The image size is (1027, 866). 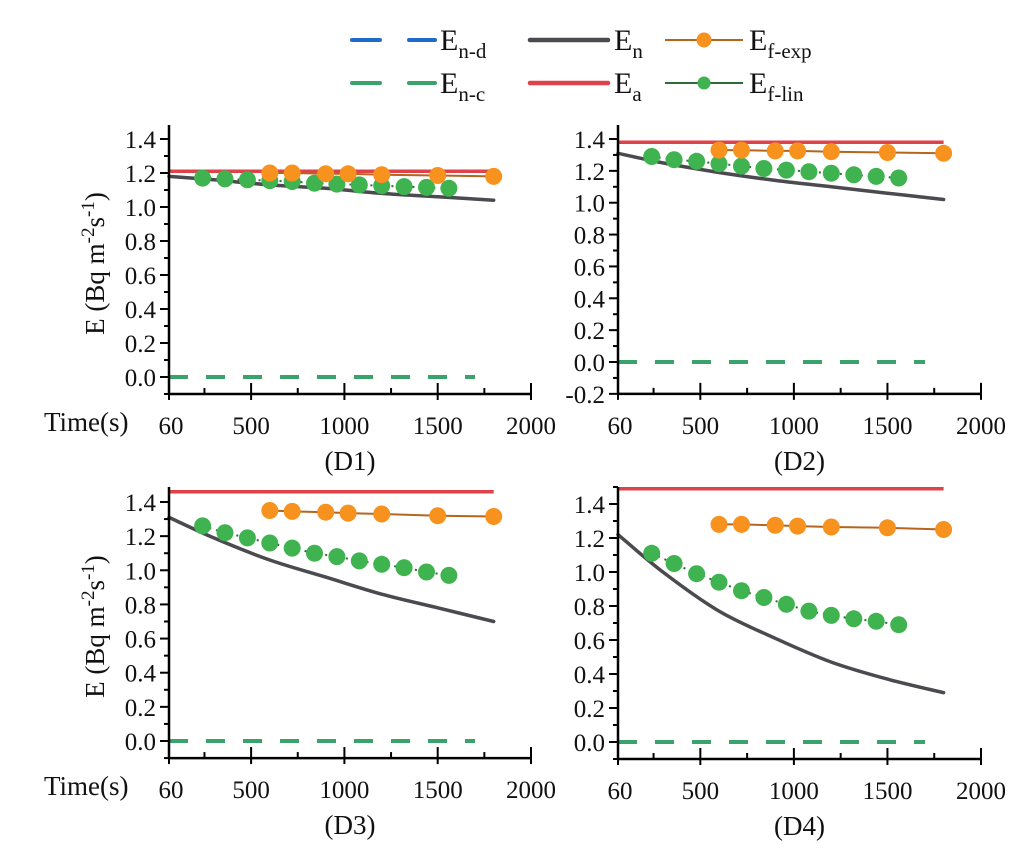 I want to click on y-tick-label: 0.6, so click(x=140, y=276).